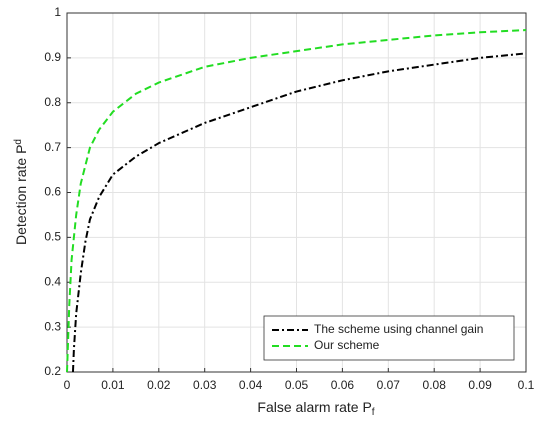 Image resolution: width=550 pixels, height=430 pixels. Describe the element at coordinates (398, 329) in the screenshot. I see `legend-label: The scheme using channel gain` at that location.